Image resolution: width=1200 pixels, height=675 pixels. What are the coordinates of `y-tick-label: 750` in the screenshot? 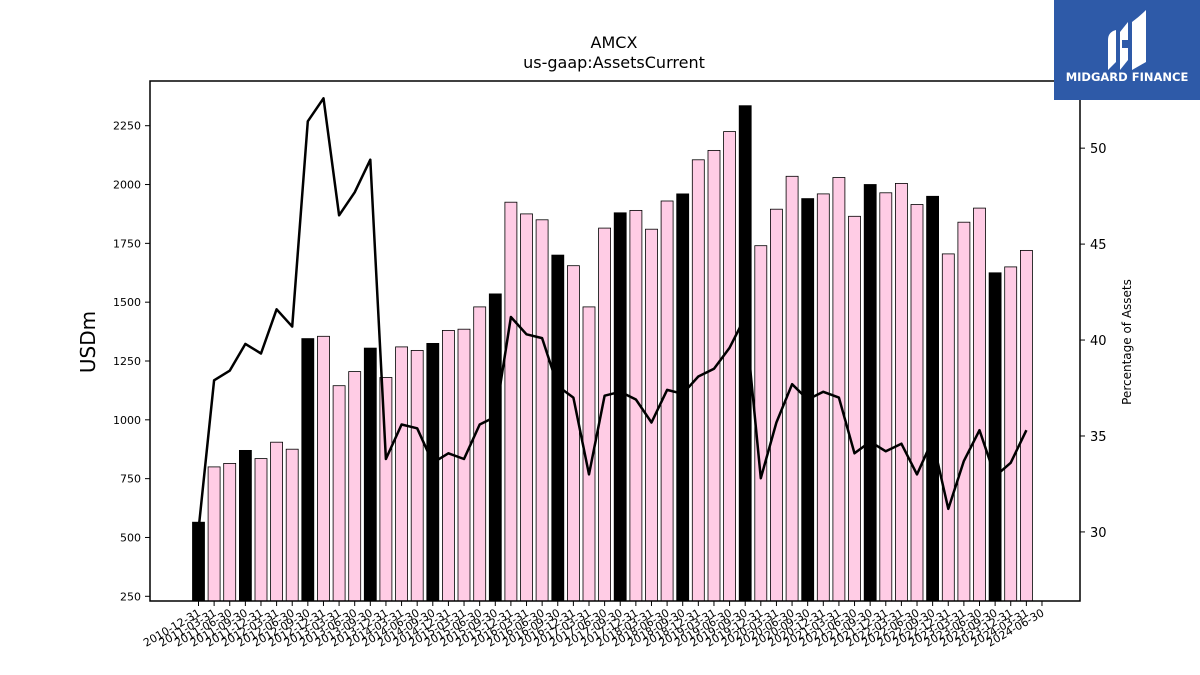 It's located at (130, 479).